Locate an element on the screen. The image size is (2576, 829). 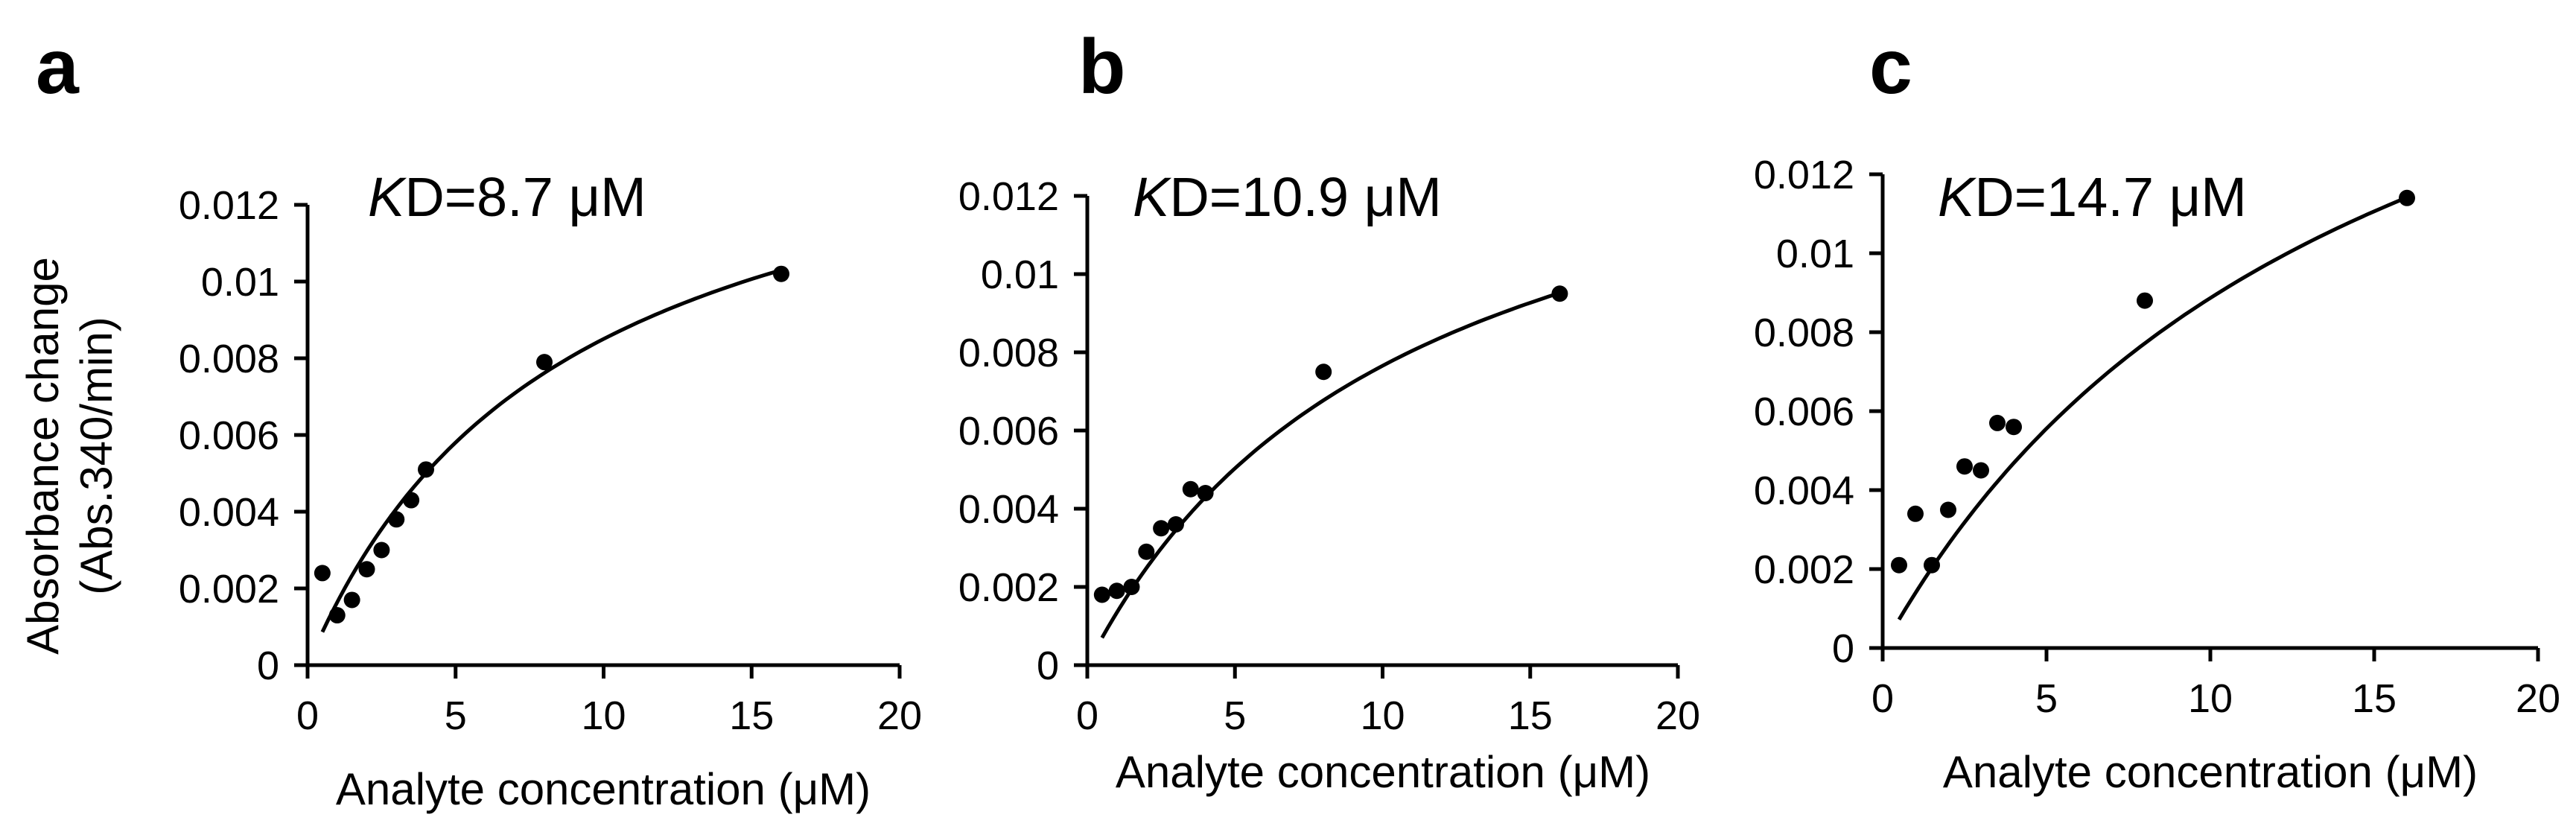
kd-annotation: KD=8.7 μM is located at coordinates (507, 197).